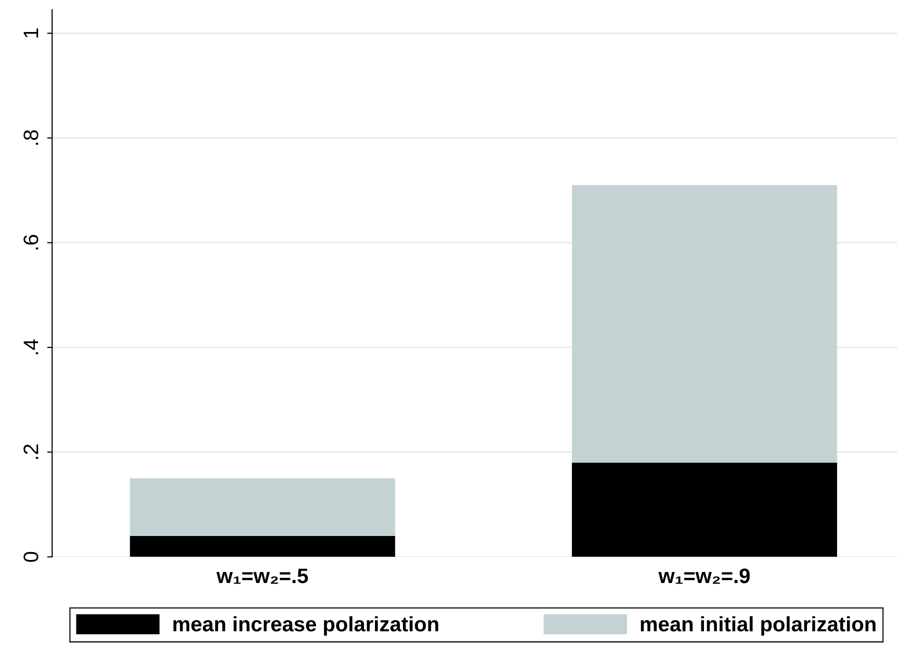  What do you see at coordinates (758, 626) in the screenshot?
I see `legend-label: mean initial polarization` at bounding box center [758, 626].